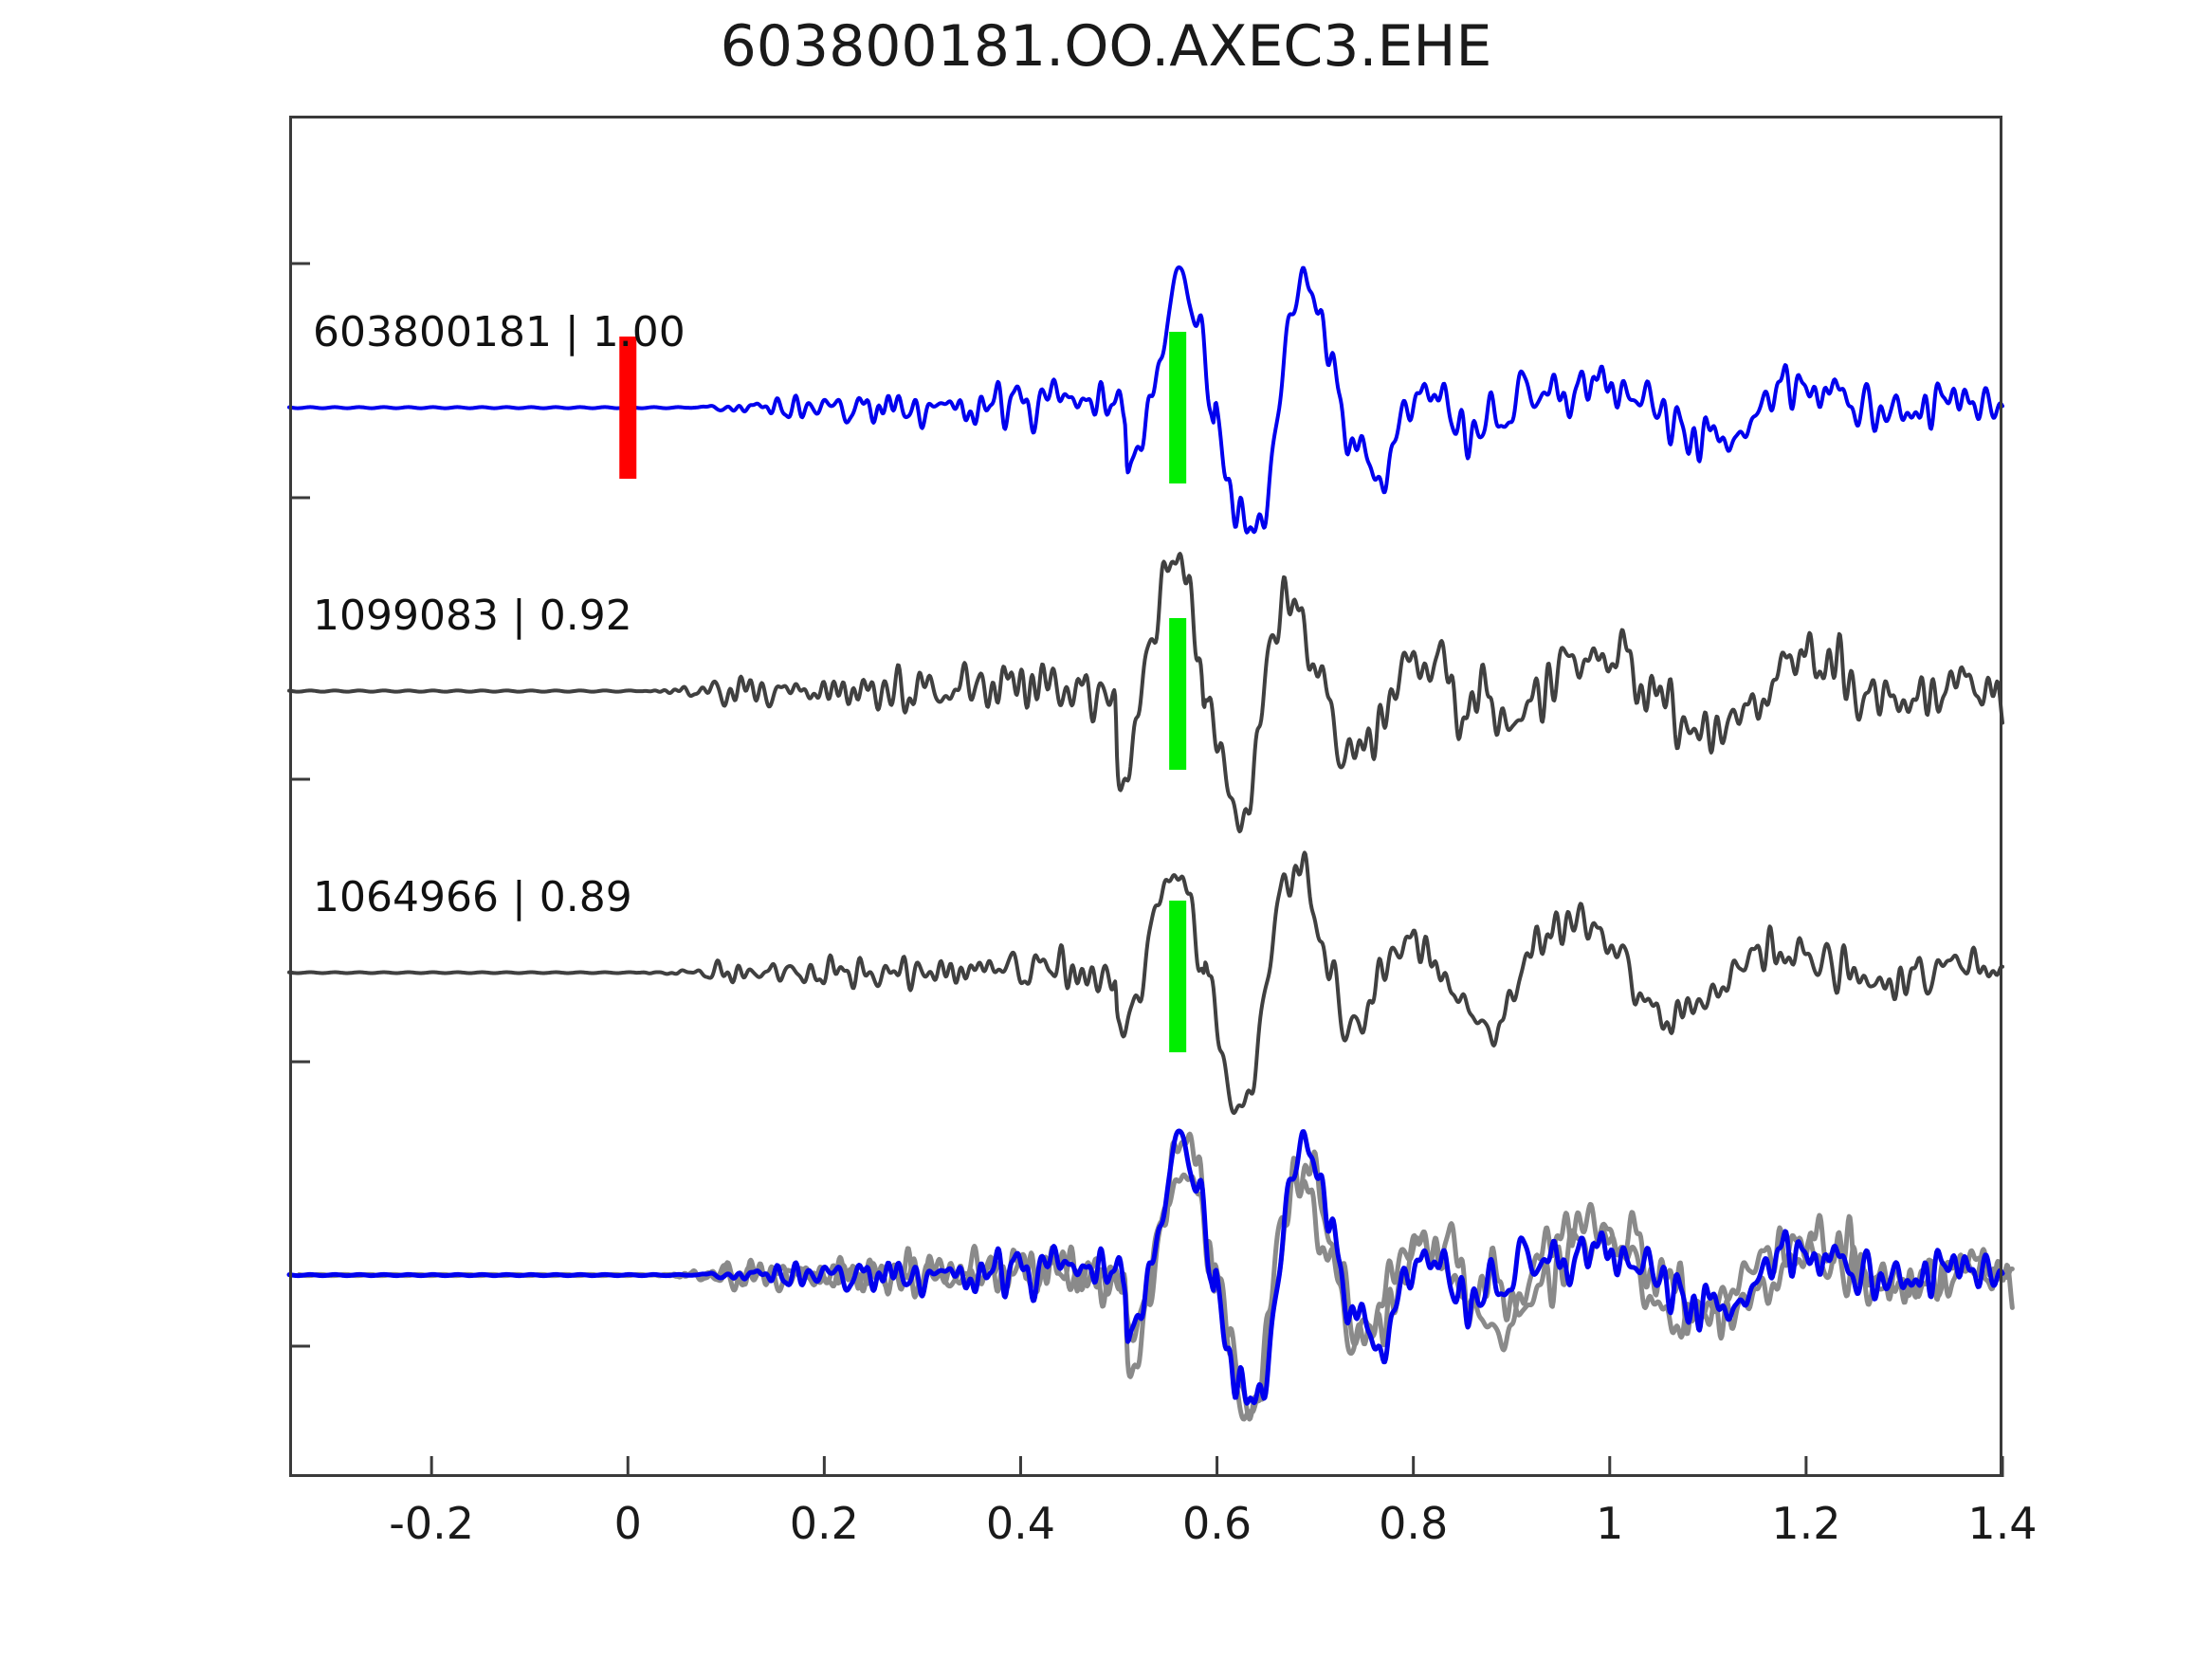 The height and width of the screenshot is (1659, 2212). What do you see at coordinates (1106, 46) in the screenshot?
I see `page-title: 603800181.OO.AXEC3.EHE` at bounding box center [1106, 46].